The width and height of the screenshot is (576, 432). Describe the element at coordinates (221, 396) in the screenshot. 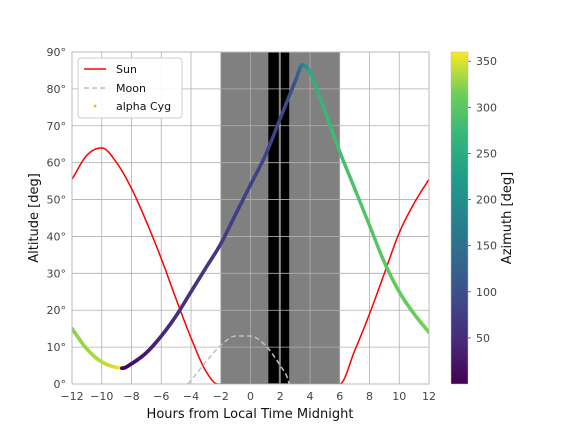

I see `x-tick-label: −2` at that location.